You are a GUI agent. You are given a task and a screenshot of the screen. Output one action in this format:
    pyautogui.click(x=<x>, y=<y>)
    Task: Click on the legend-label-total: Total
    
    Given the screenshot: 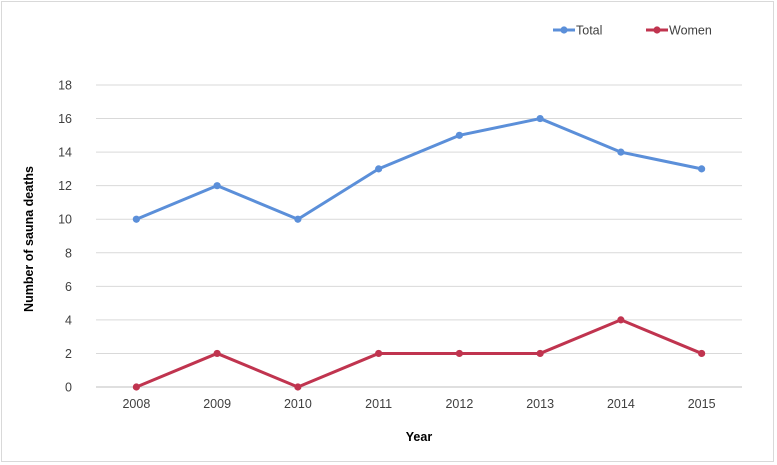 What is the action you would take?
    pyautogui.click(x=589, y=31)
    